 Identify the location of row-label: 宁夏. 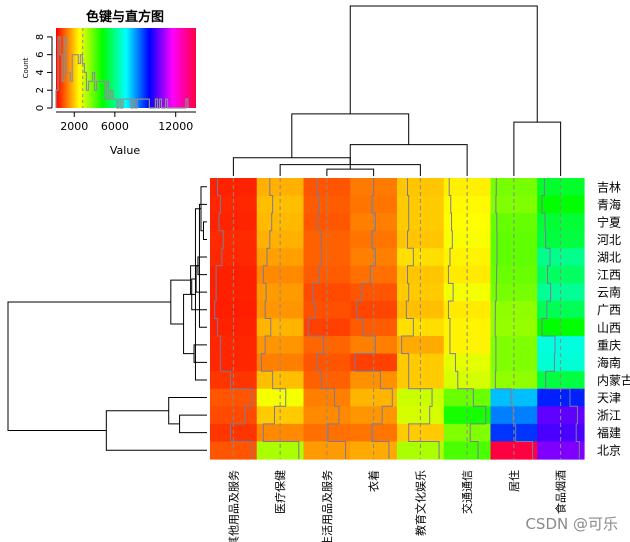
(609, 221).